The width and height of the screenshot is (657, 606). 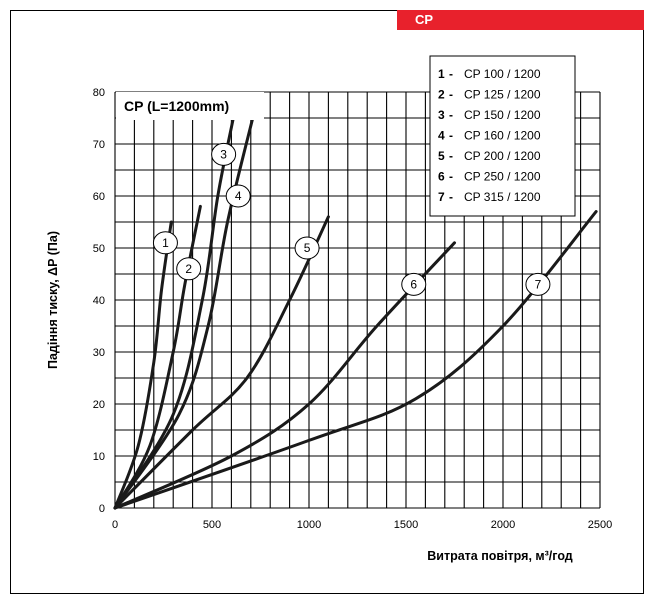 I want to click on y-tick-label: 20, so click(x=99, y=405).